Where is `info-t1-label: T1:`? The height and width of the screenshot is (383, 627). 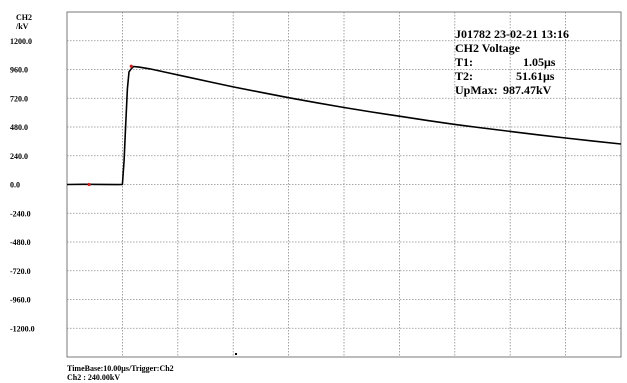
info-t1-label: T1: is located at coordinates (464, 62).